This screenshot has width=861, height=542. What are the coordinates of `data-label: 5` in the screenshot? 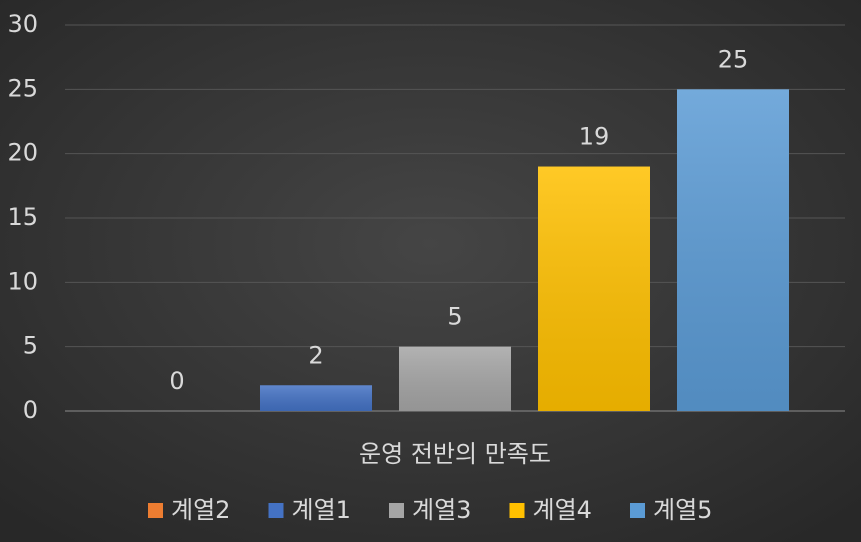 It's located at (454, 317).